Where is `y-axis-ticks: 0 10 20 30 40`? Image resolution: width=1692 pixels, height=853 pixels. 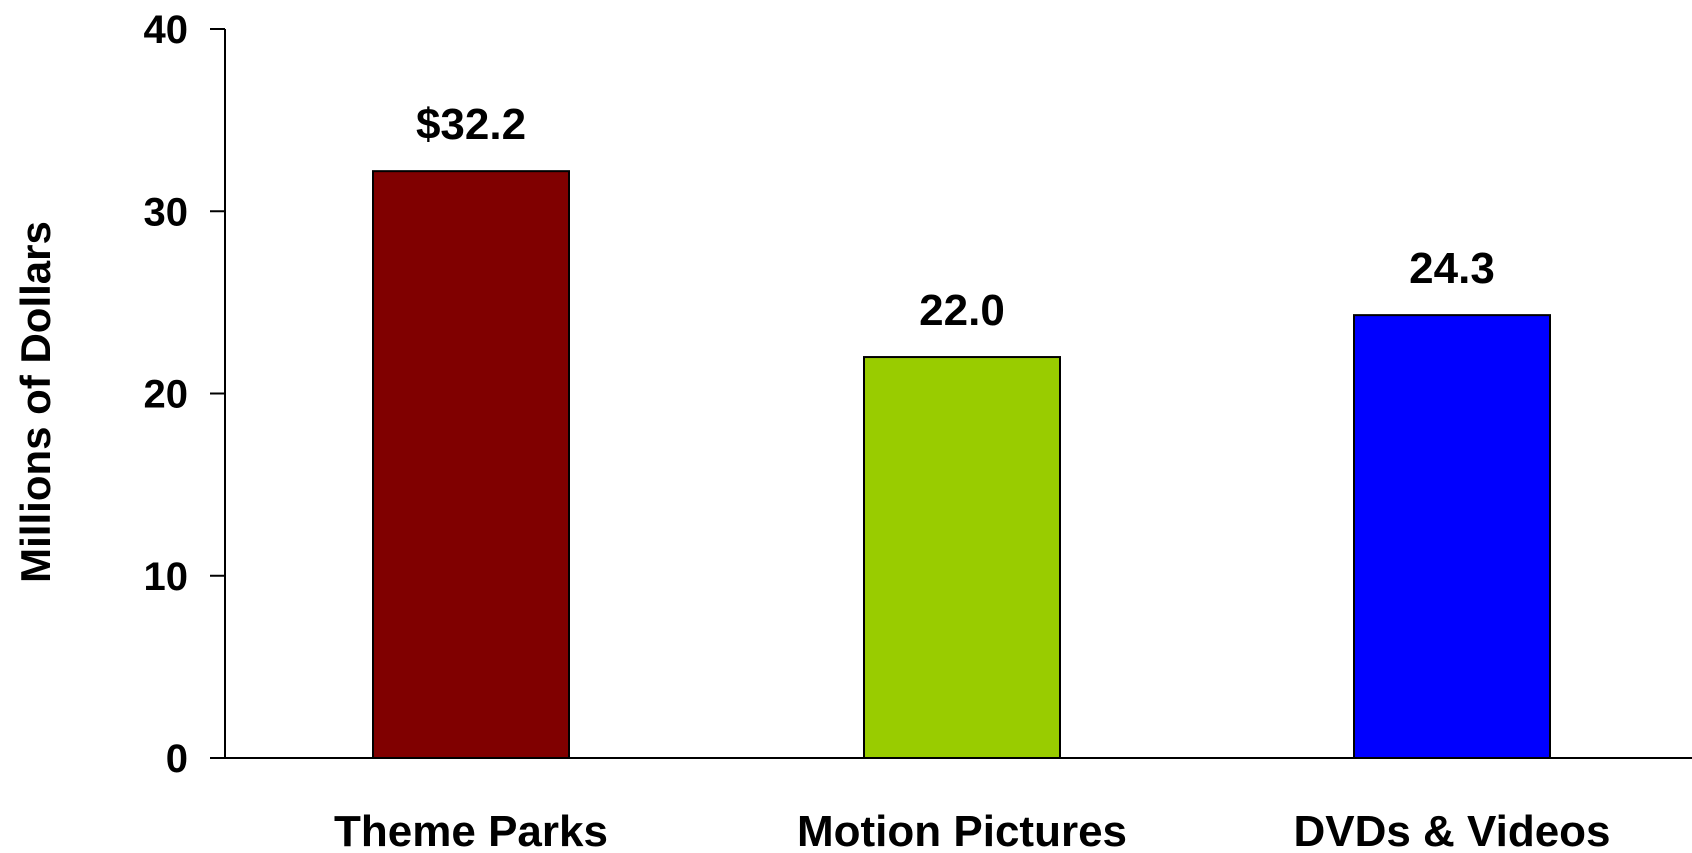 y-axis-ticks: 0 10 20 30 40 is located at coordinates (184, 394).